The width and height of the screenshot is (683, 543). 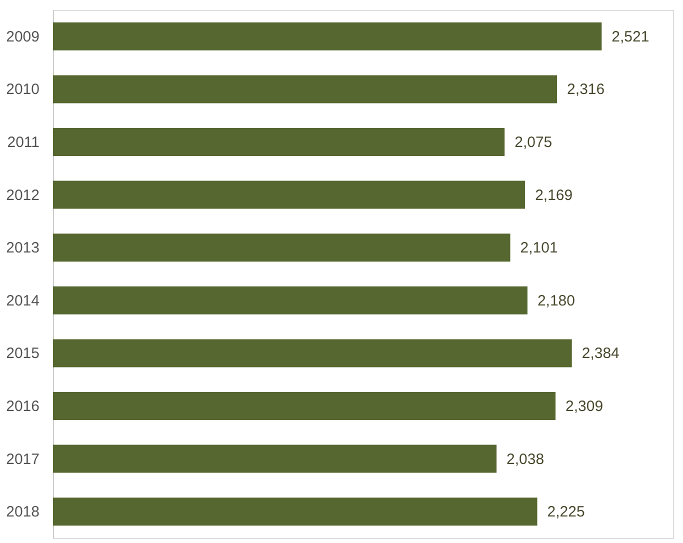 I want to click on y-tick-label: 2014, so click(x=23, y=301).